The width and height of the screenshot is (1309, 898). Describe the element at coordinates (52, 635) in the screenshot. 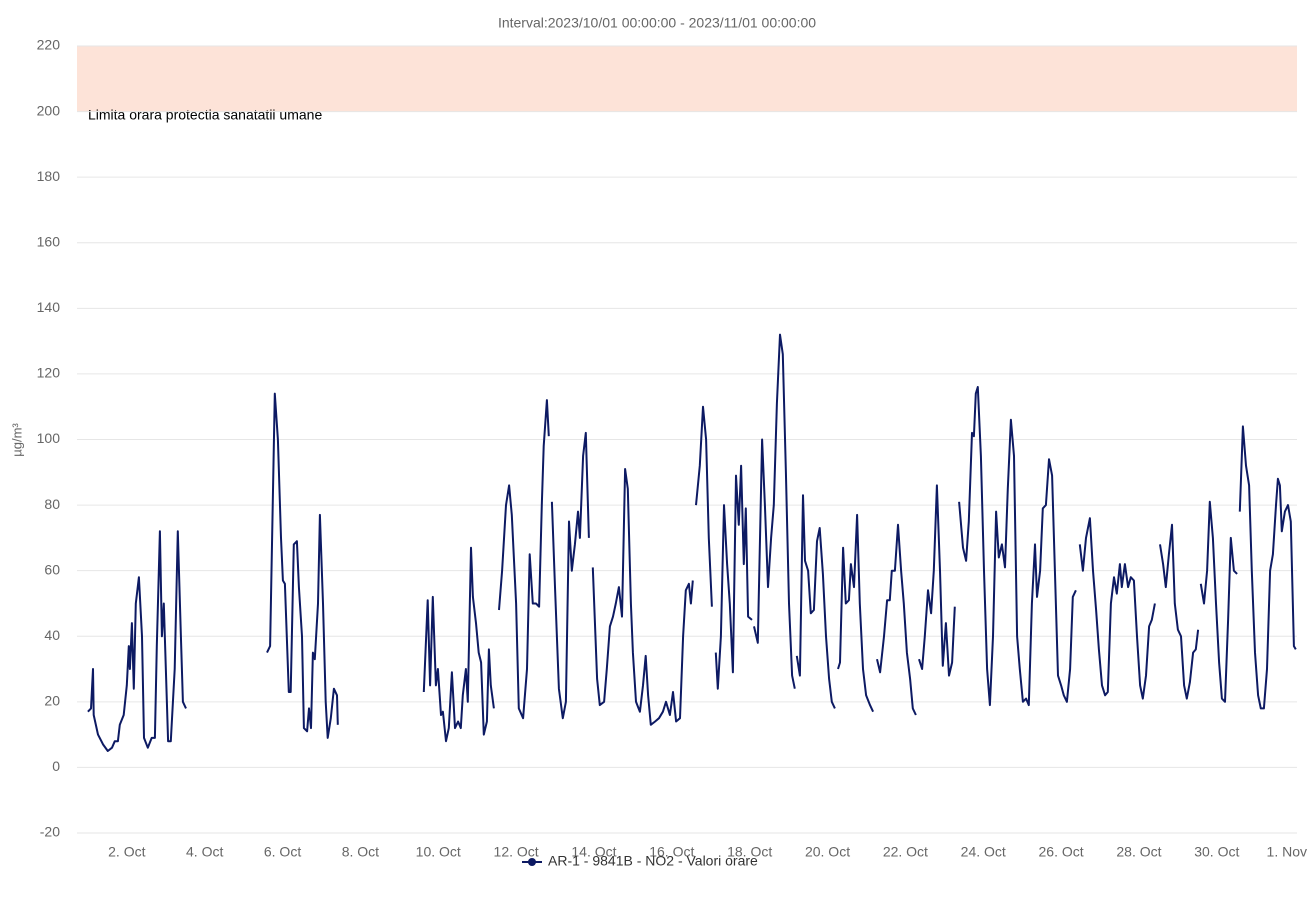

I see `y-tick-label: 40` at that location.